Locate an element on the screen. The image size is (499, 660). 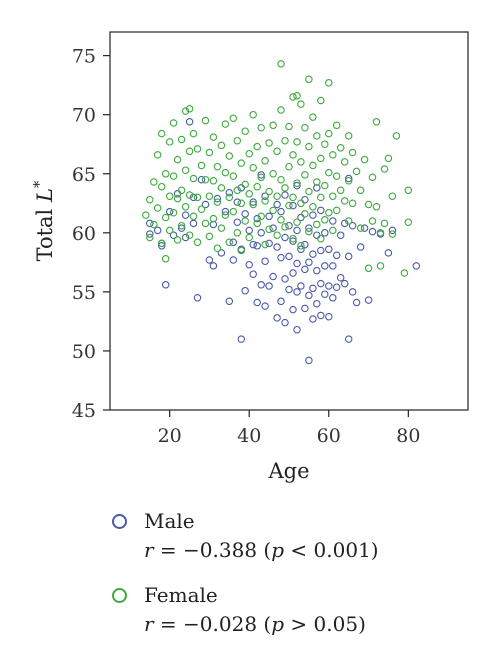
y-tick-label-55: 55 is located at coordinates (84, 293).